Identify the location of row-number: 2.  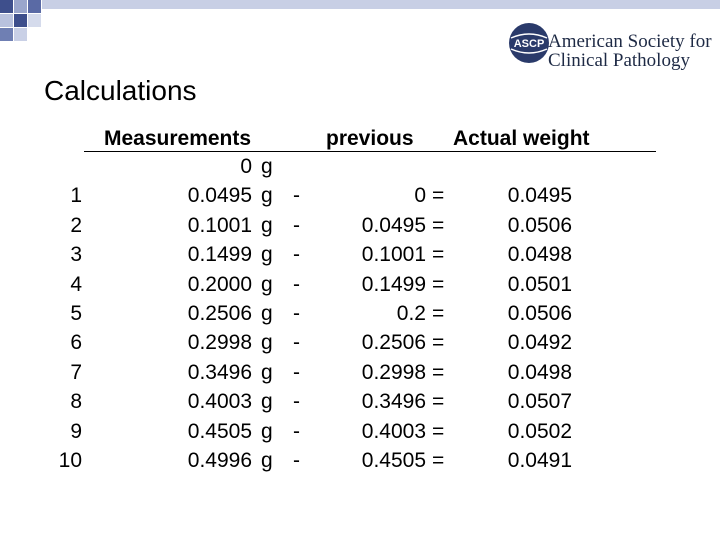
(76, 225).